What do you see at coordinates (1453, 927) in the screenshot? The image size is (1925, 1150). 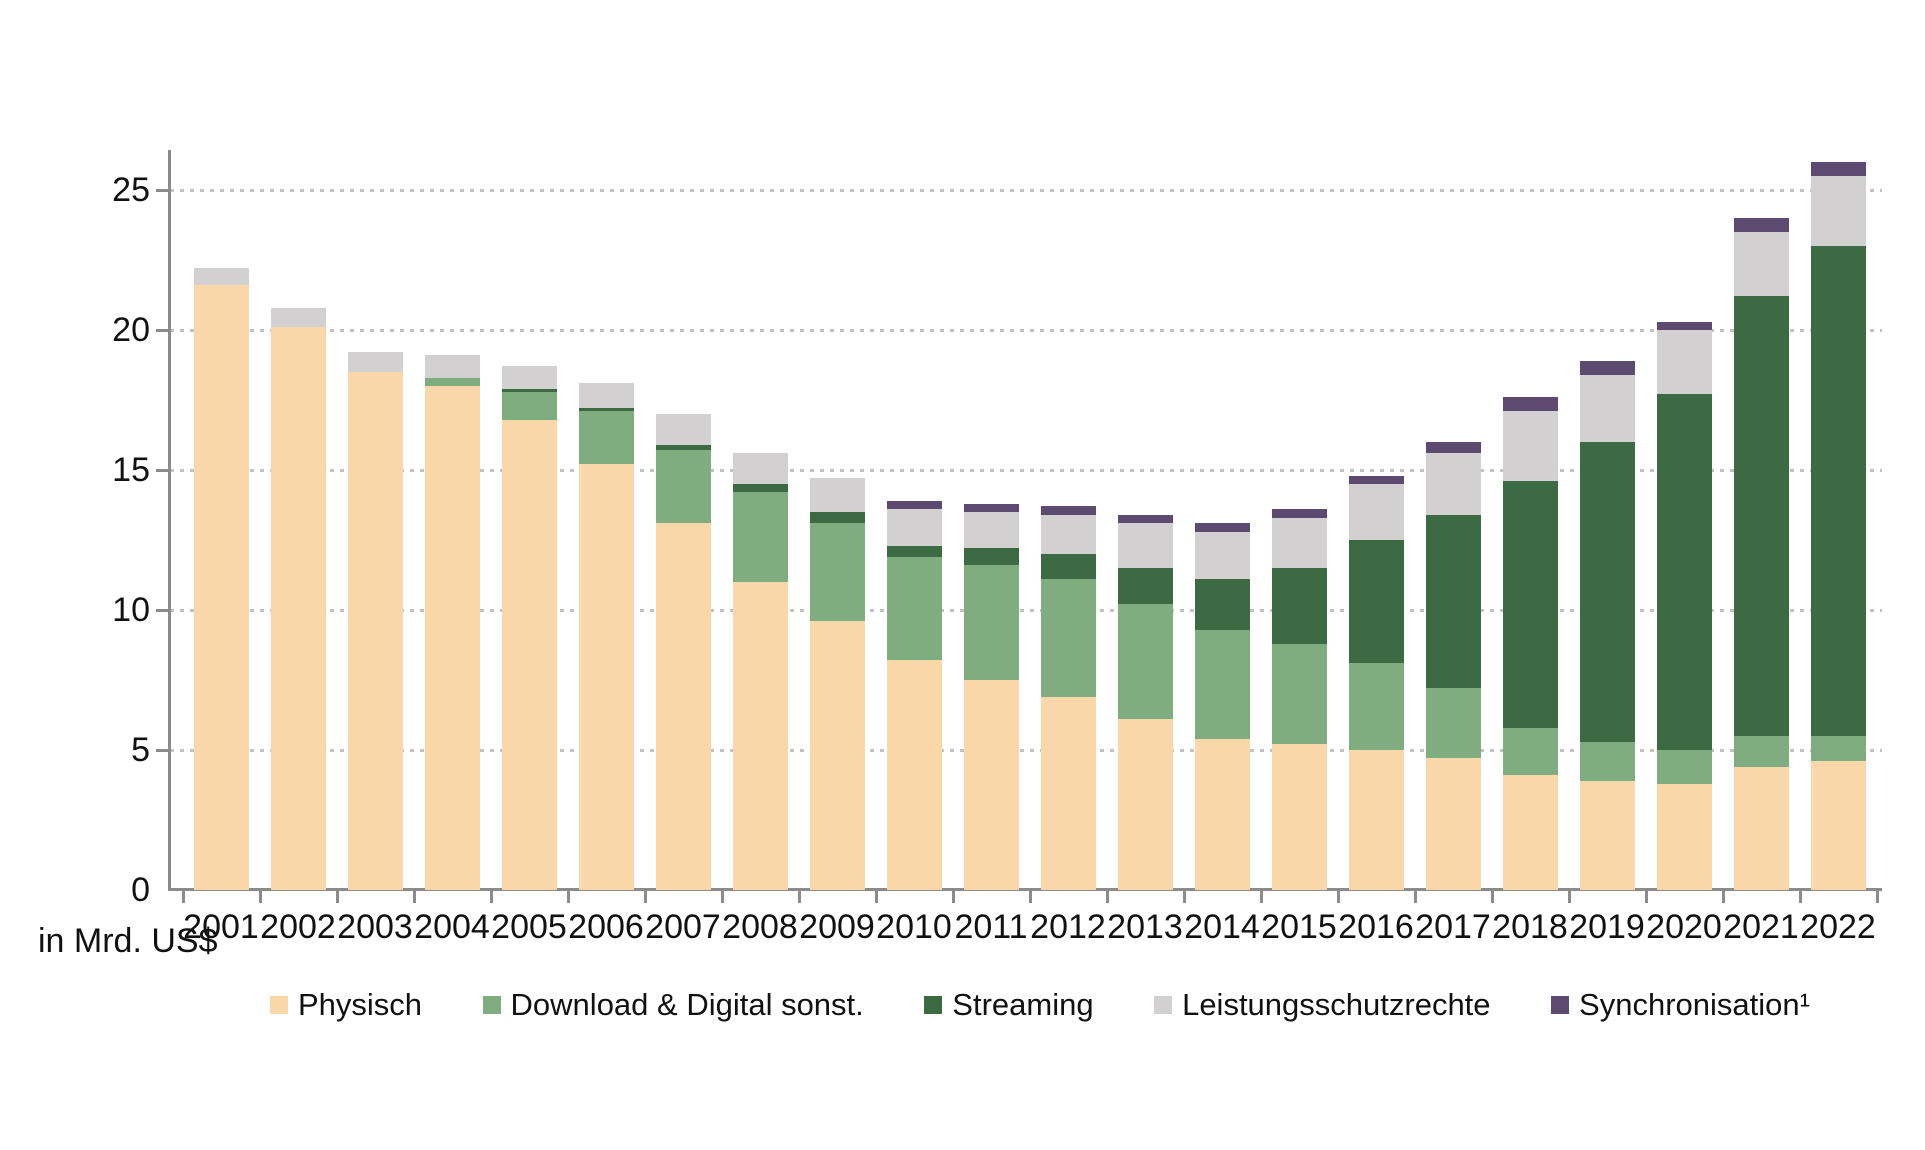 I see `x-axis-label-2017: 2017` at bounding box center [1453, 927].